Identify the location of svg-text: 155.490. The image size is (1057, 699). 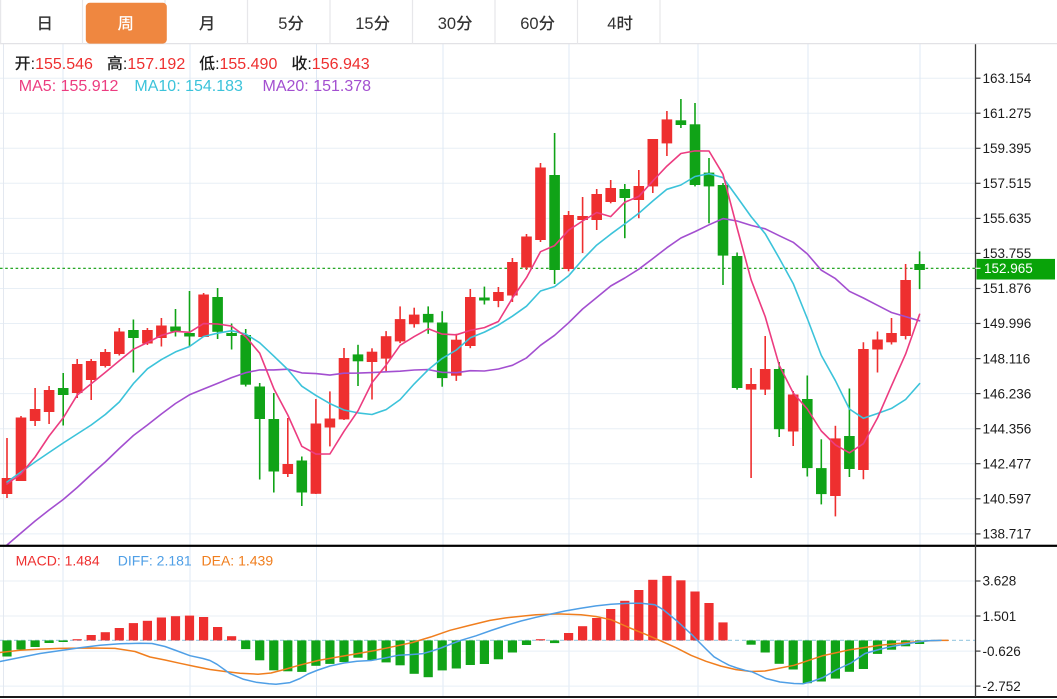
(249, 64).